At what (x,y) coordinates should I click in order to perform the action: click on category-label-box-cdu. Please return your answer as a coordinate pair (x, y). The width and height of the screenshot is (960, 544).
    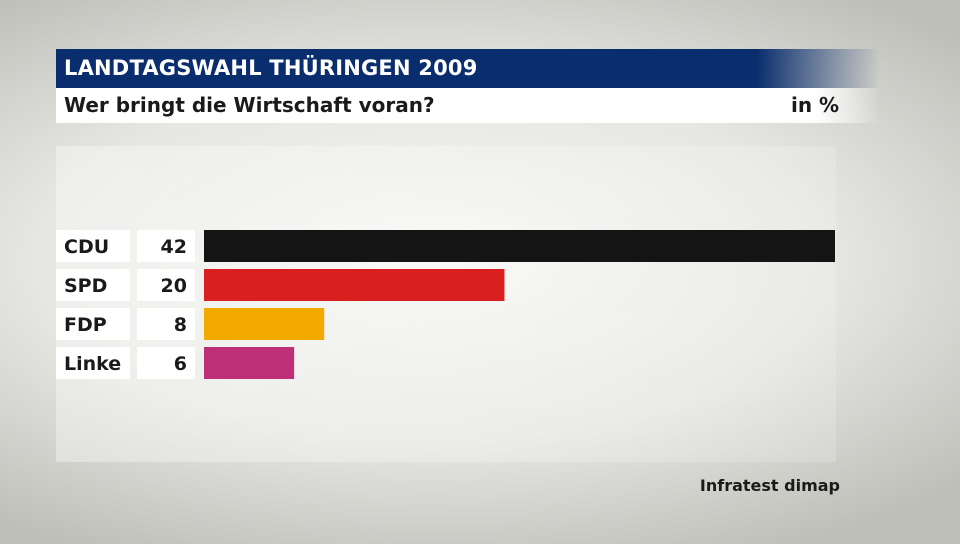
    Looking at the image, I should click on (93, 246).